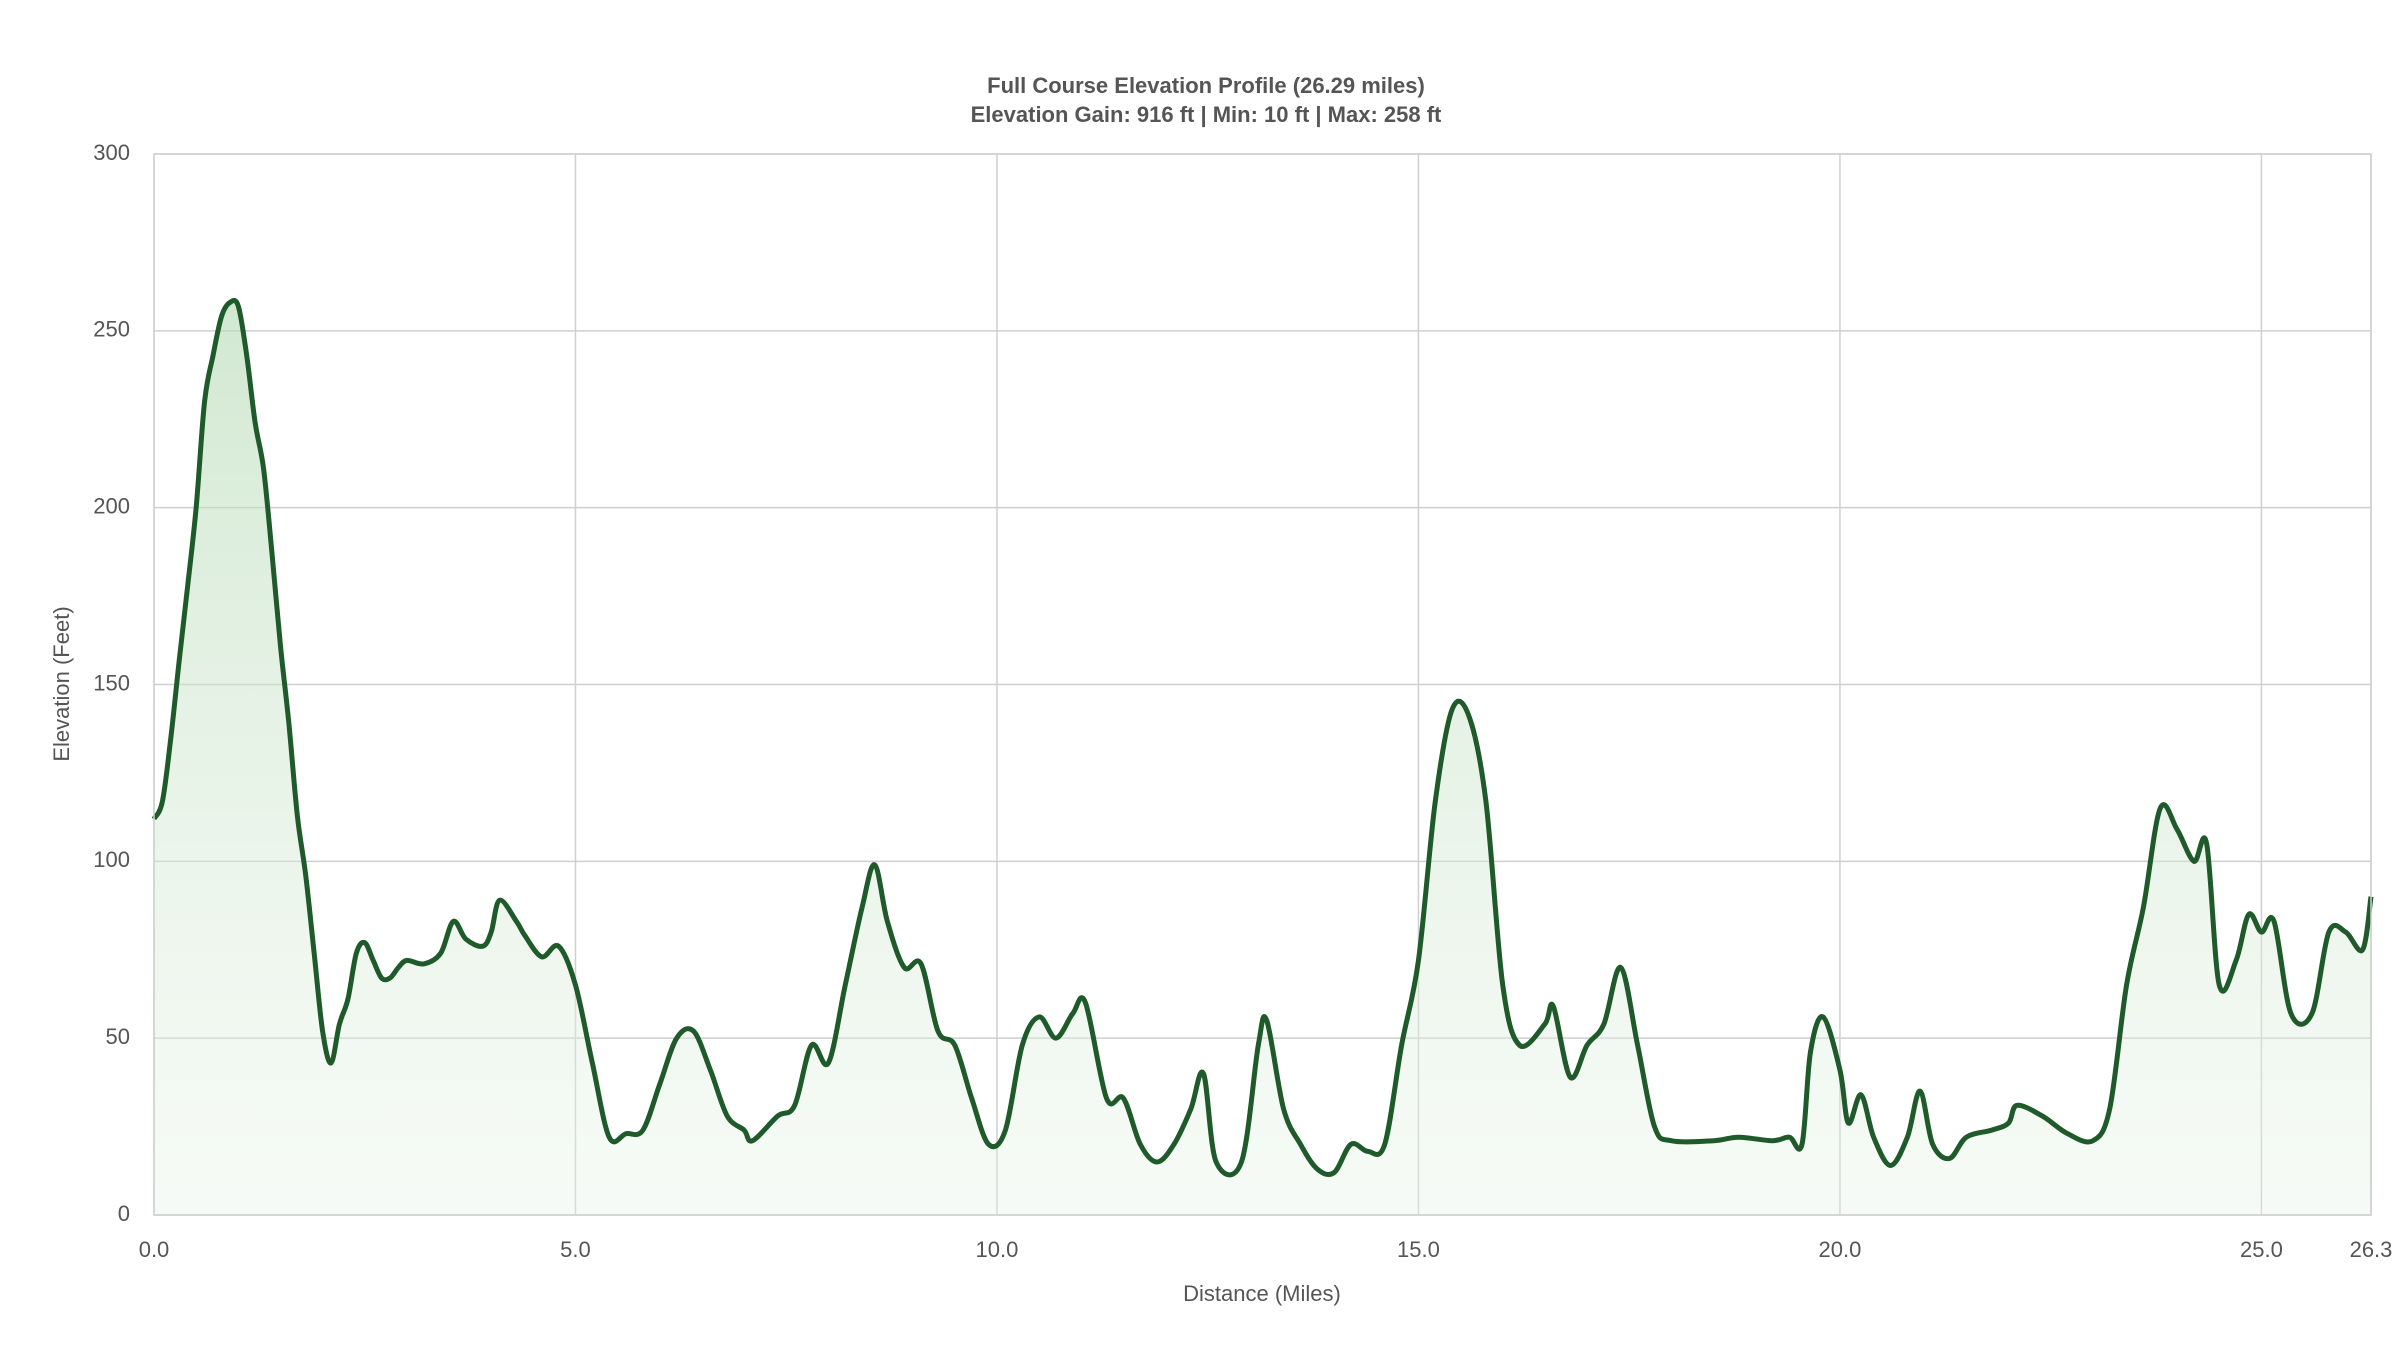 This screenshot has height=1350, width=2400. Describe the element at coordinates (61, 683) in the screenshot. I see `y-axis-label: Elevation (Feet)` at that location.